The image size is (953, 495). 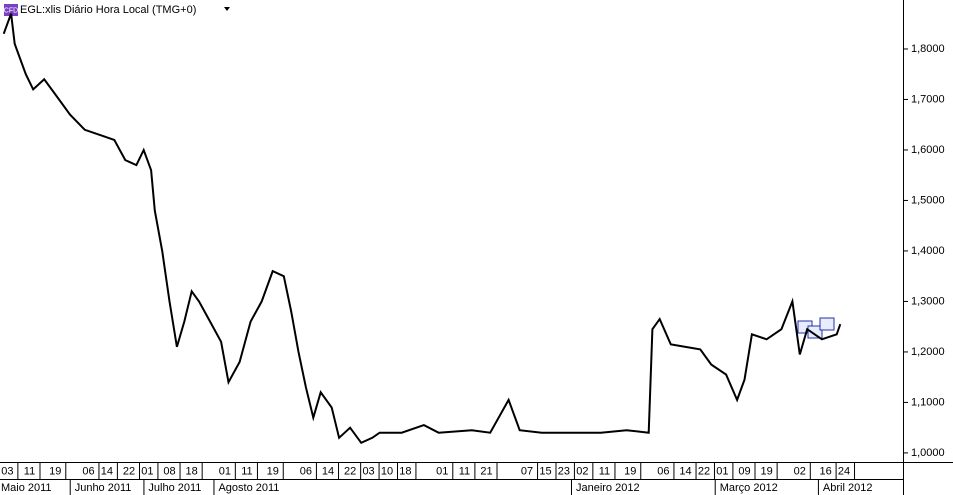 I want to click on y-tick-label: 1,2000, so click(x=928, y=352).